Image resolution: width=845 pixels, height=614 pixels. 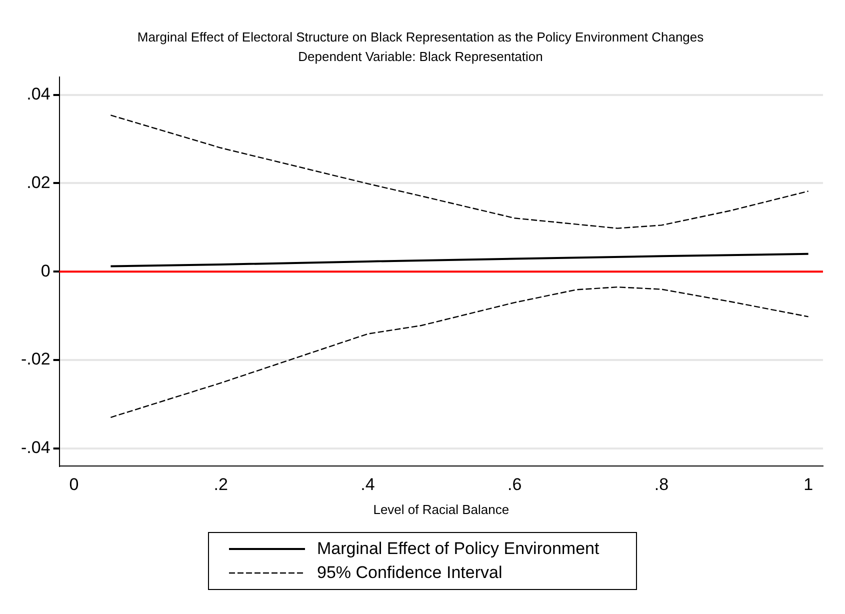 What do you see at coordinates (420, 36) in the screenshot?
I see `chart-title: Marginal Effect of Electoral Structure on Black Representation as the Policy Environment Changes` at bounding box center [420, 36].